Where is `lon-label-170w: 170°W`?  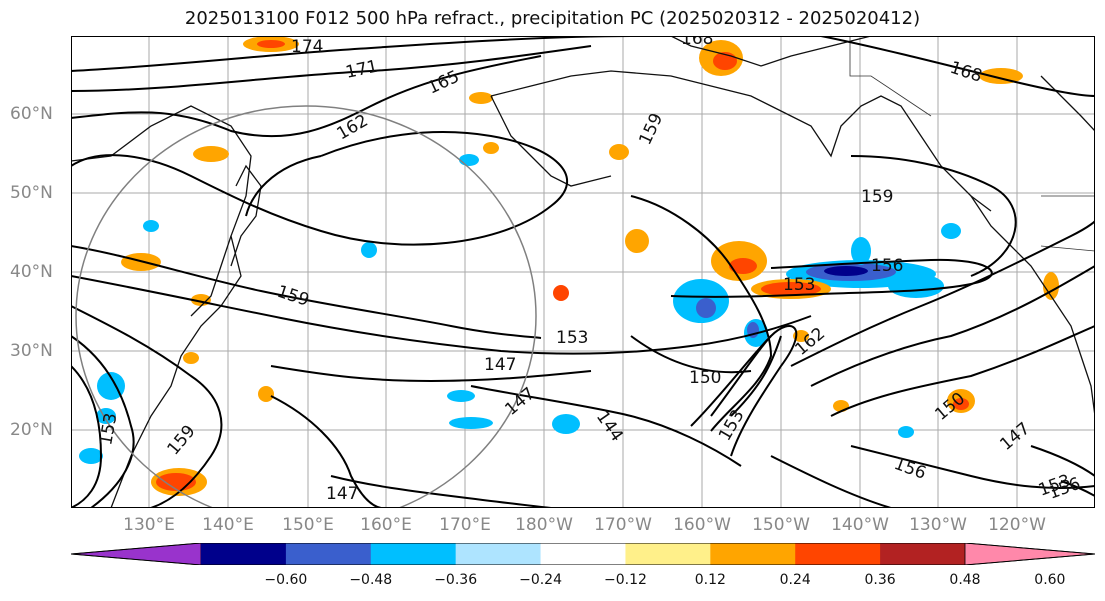
lon-label-170w: 170°W is located at coordinates (623, 525).